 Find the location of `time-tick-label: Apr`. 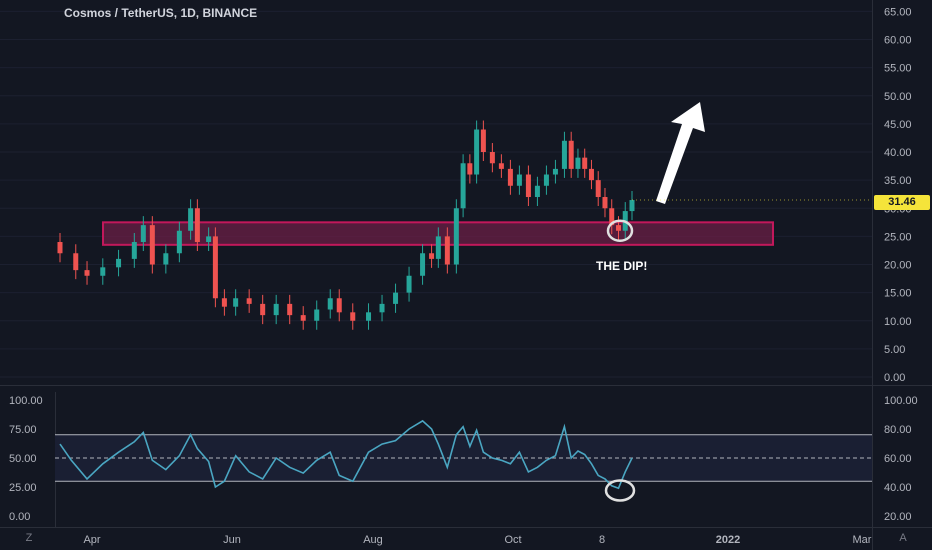

time-tick-label: Apr is located at coordinates (91, 540).